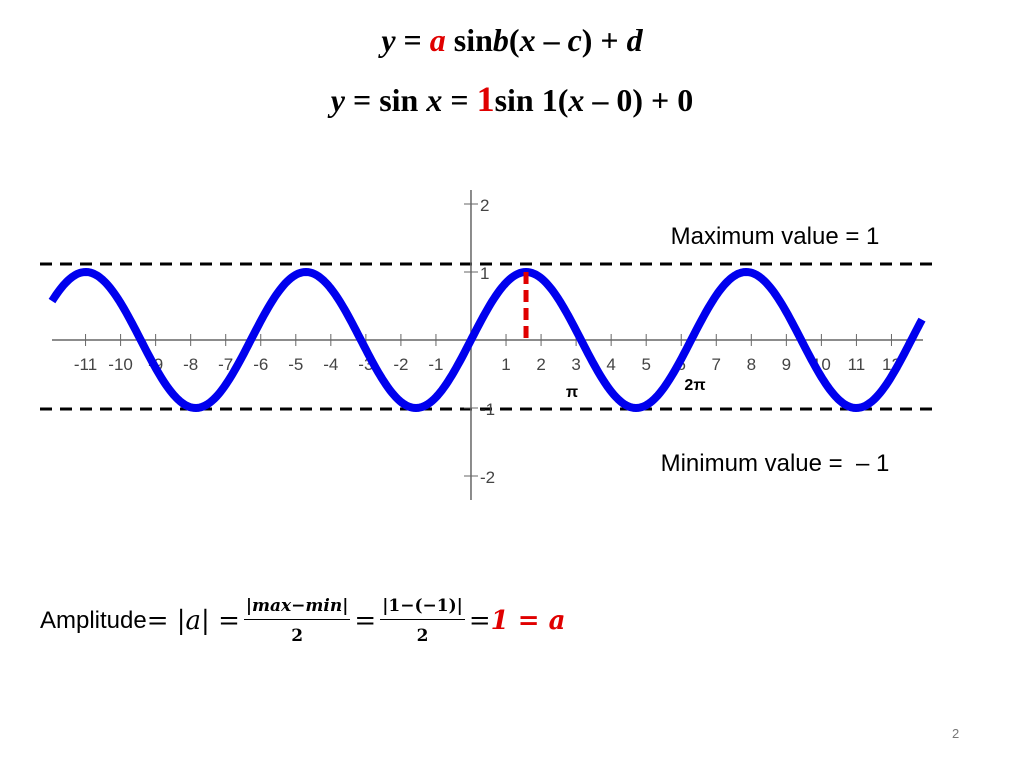 Image resolution: width=1024 pixels, height=768 pixels. What do you see at coordinates (645, 364) in the screenshot?
I see `x-tick-label: 5` at bounding box center [645, 364].